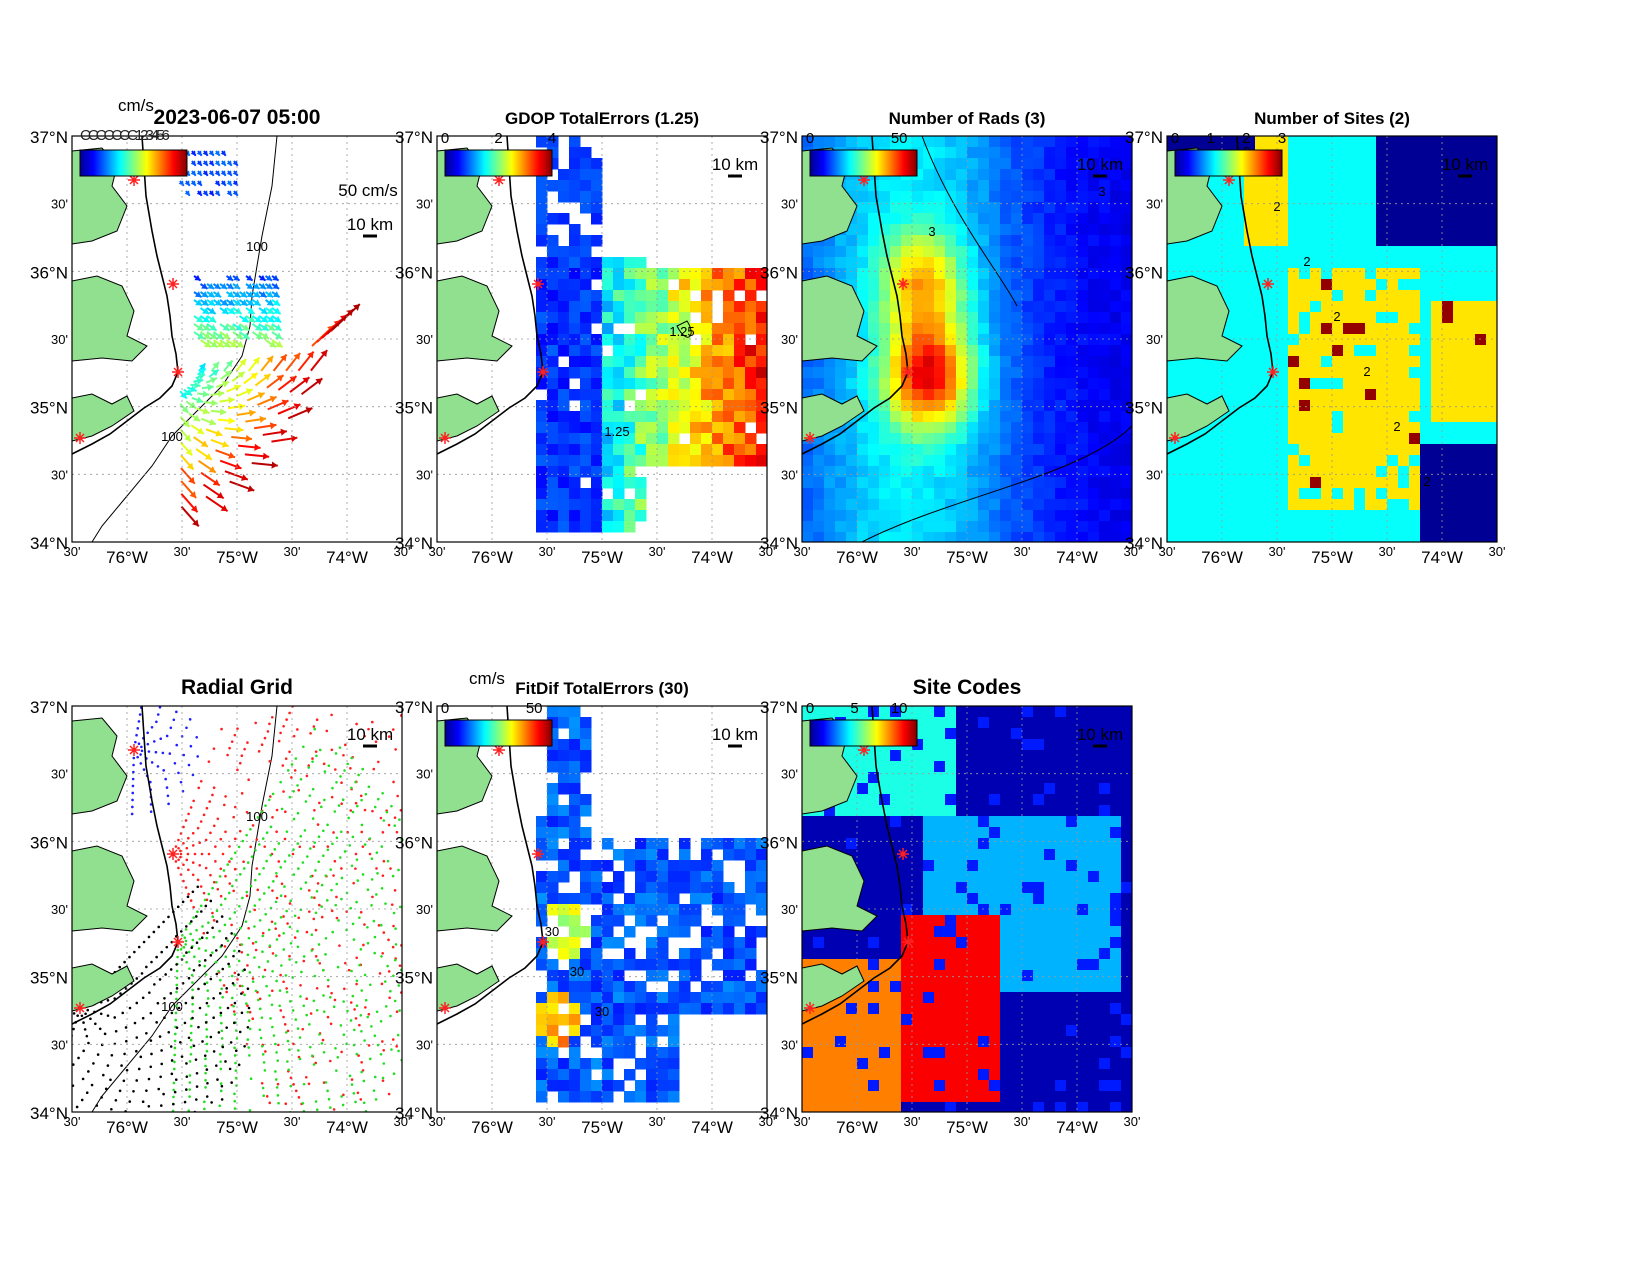  I want to click on contour-label: 1.25, so click(681, 331).